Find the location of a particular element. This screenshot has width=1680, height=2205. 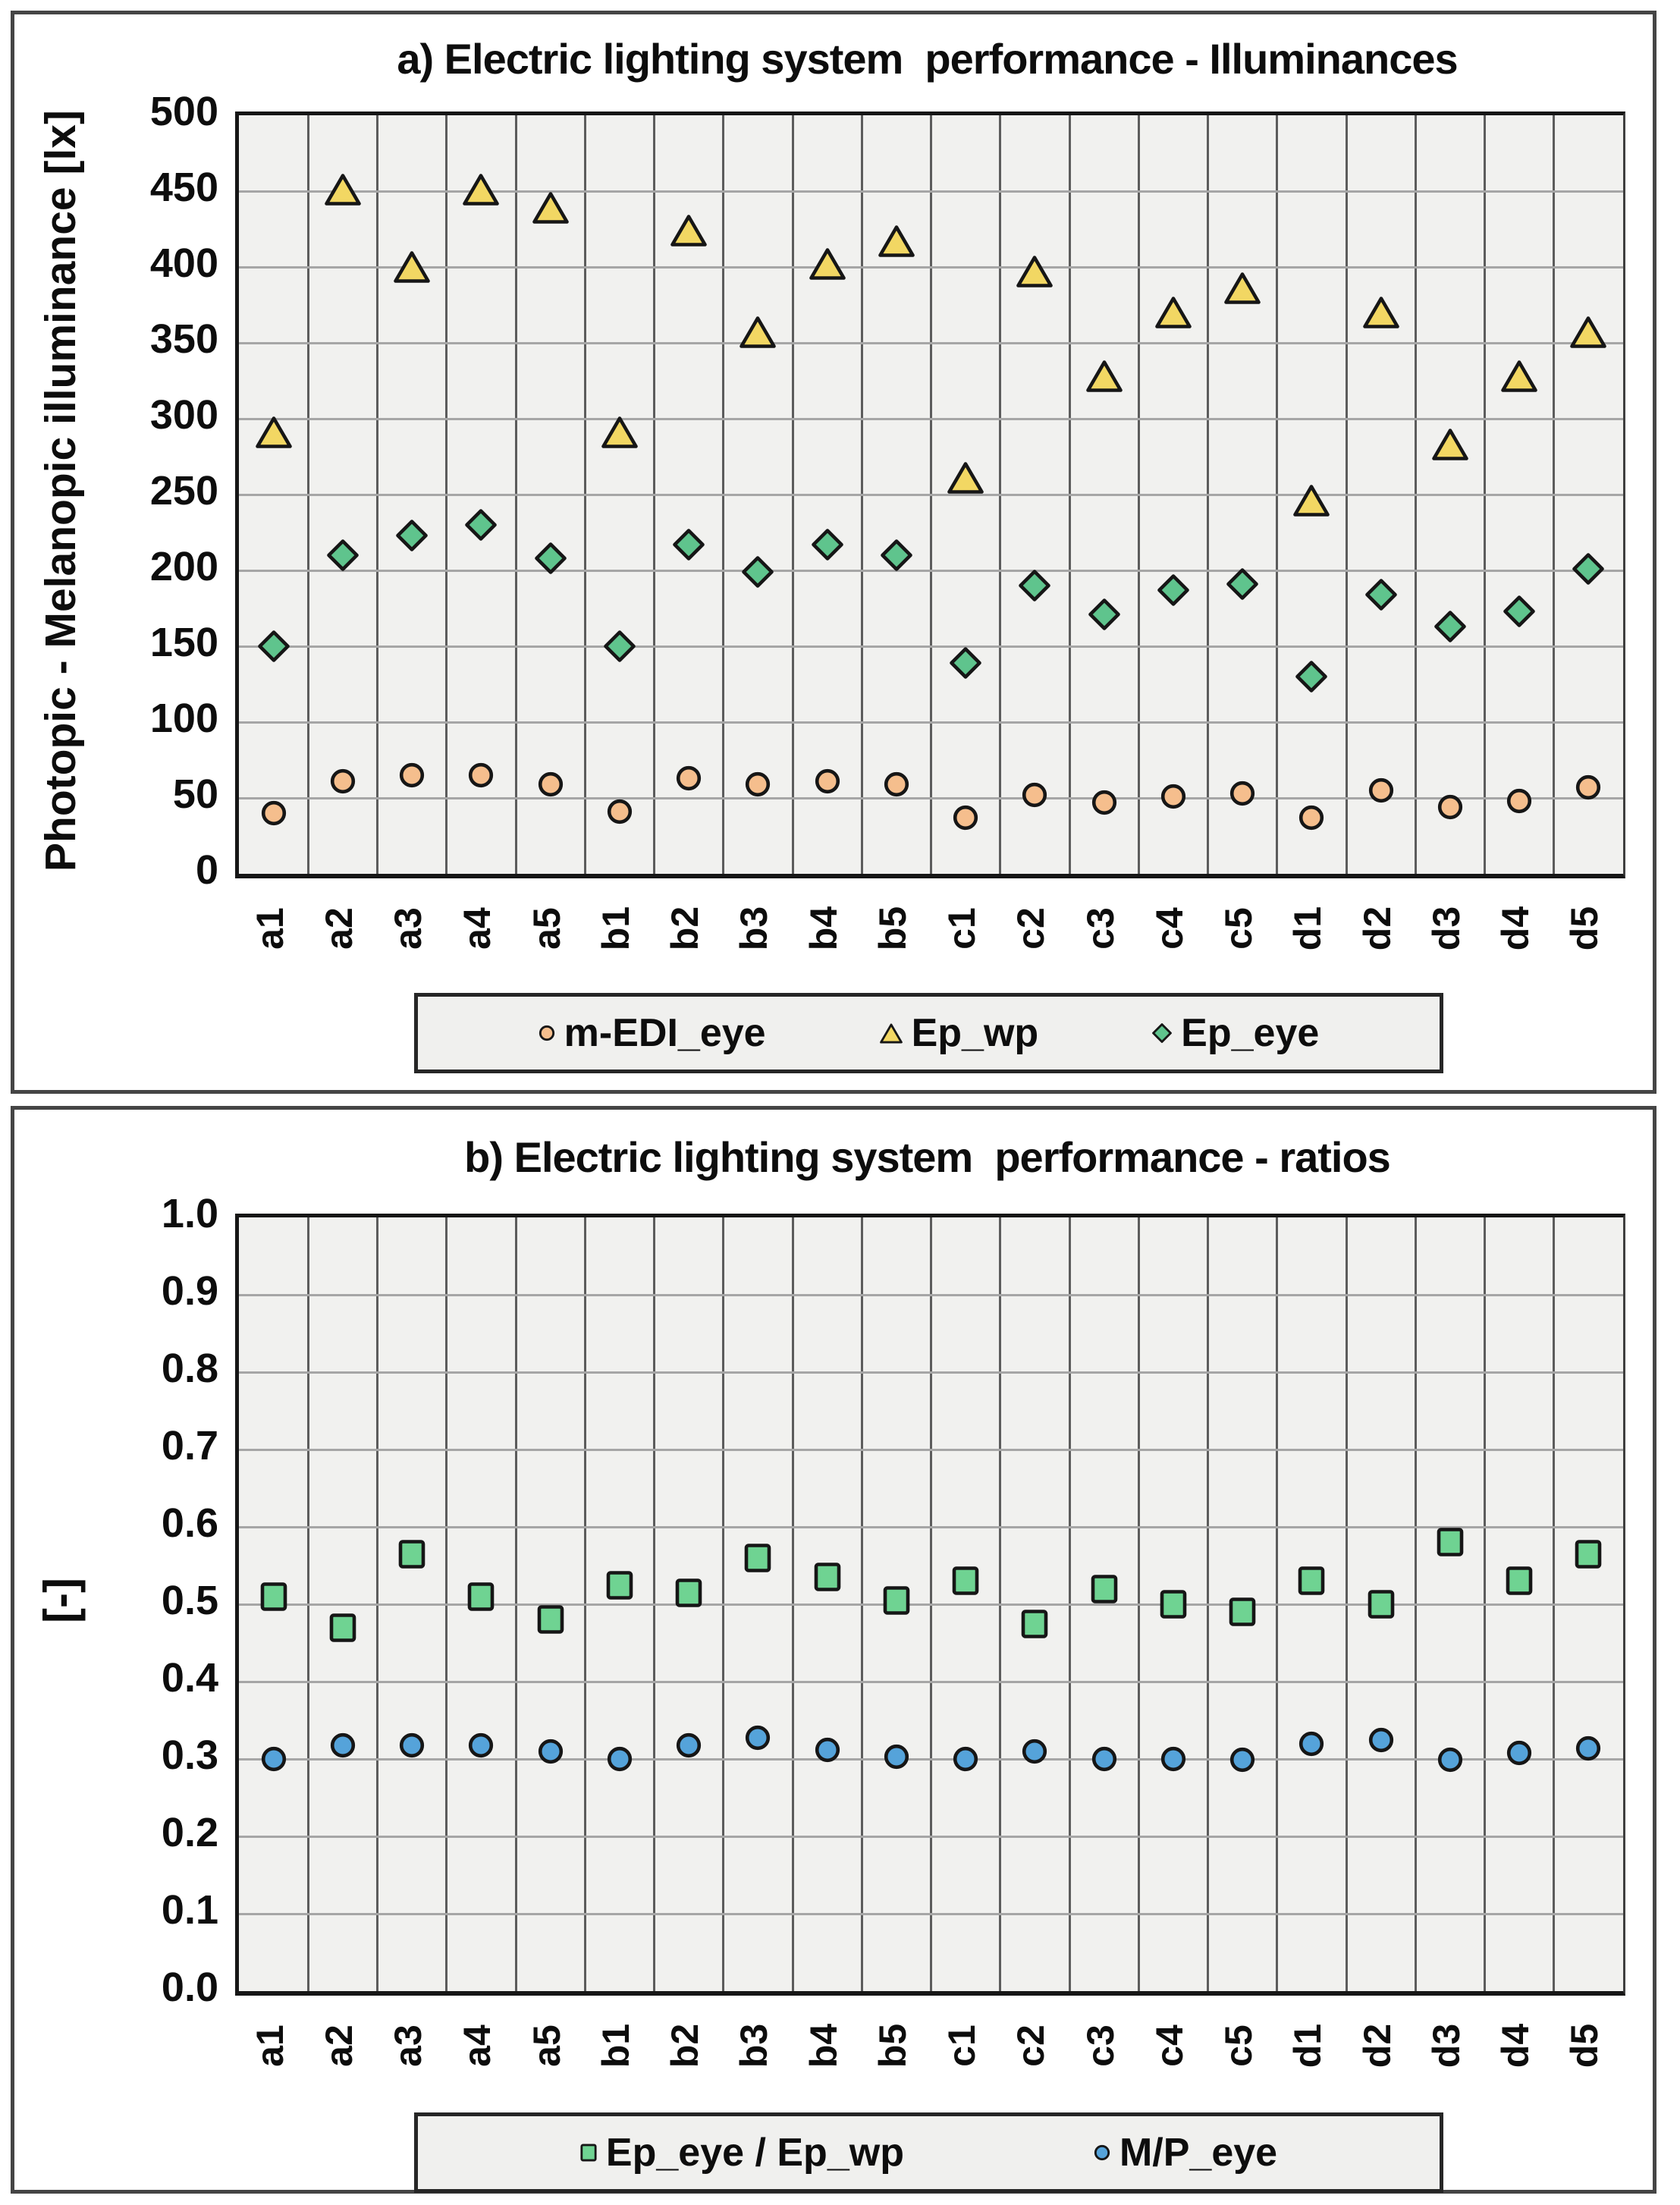

square-marker-icon is located at coordinates (588, 2153).